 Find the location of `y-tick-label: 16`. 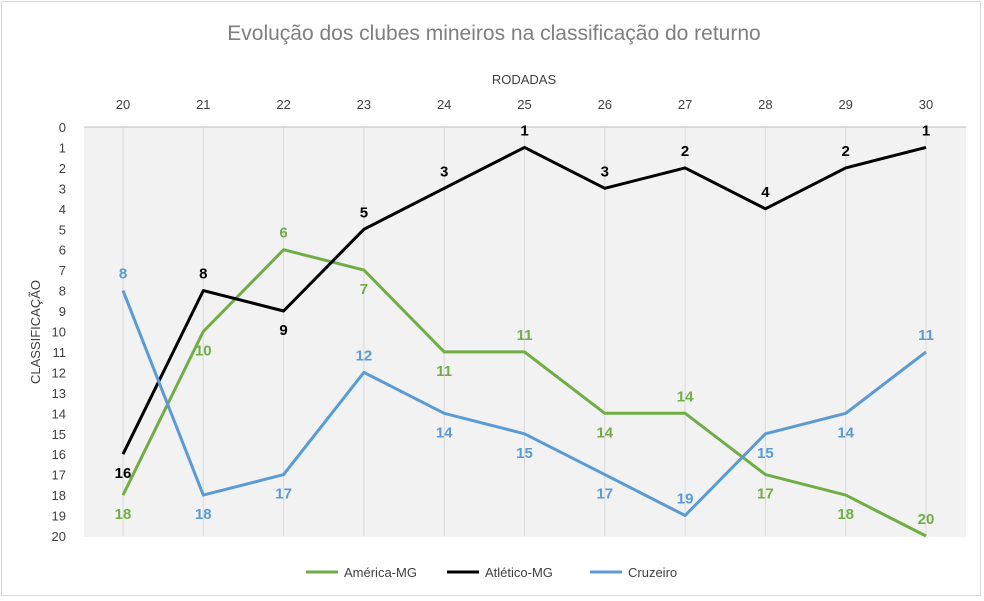

y-tick-label: 16 is located at coordinates (59, 454).